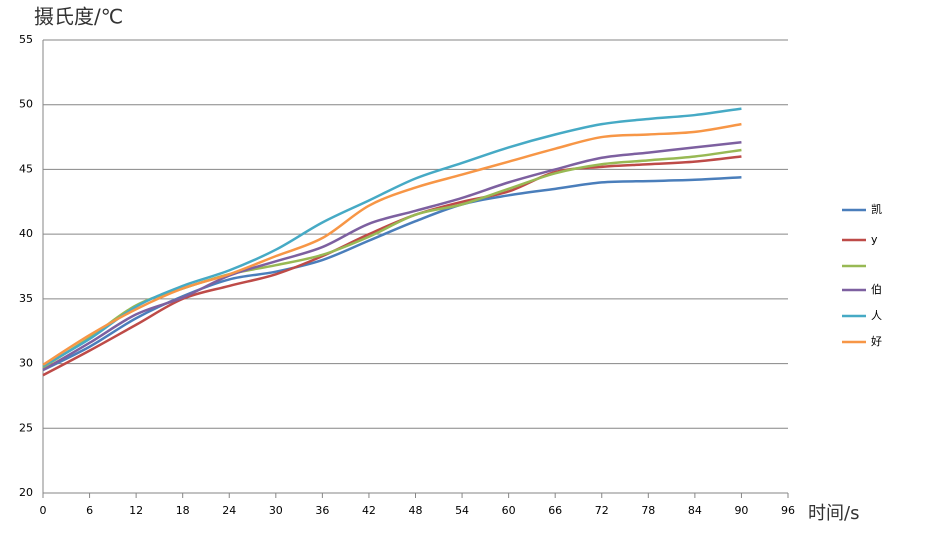 The image size is (945, 545). I want to click on x-tick-label: 36, so click(322, 510).